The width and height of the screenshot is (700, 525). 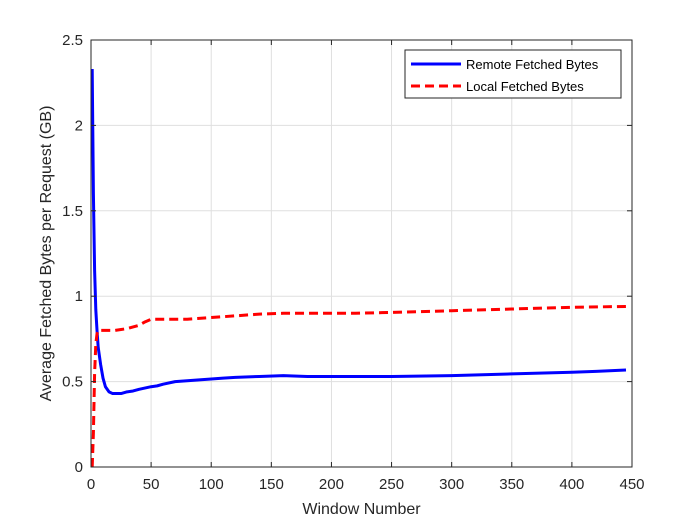 What do you see at coordinates (361, 509) in the screenshot?
I see `x-axis-label: Window Number` at bounding box center [361, 509].